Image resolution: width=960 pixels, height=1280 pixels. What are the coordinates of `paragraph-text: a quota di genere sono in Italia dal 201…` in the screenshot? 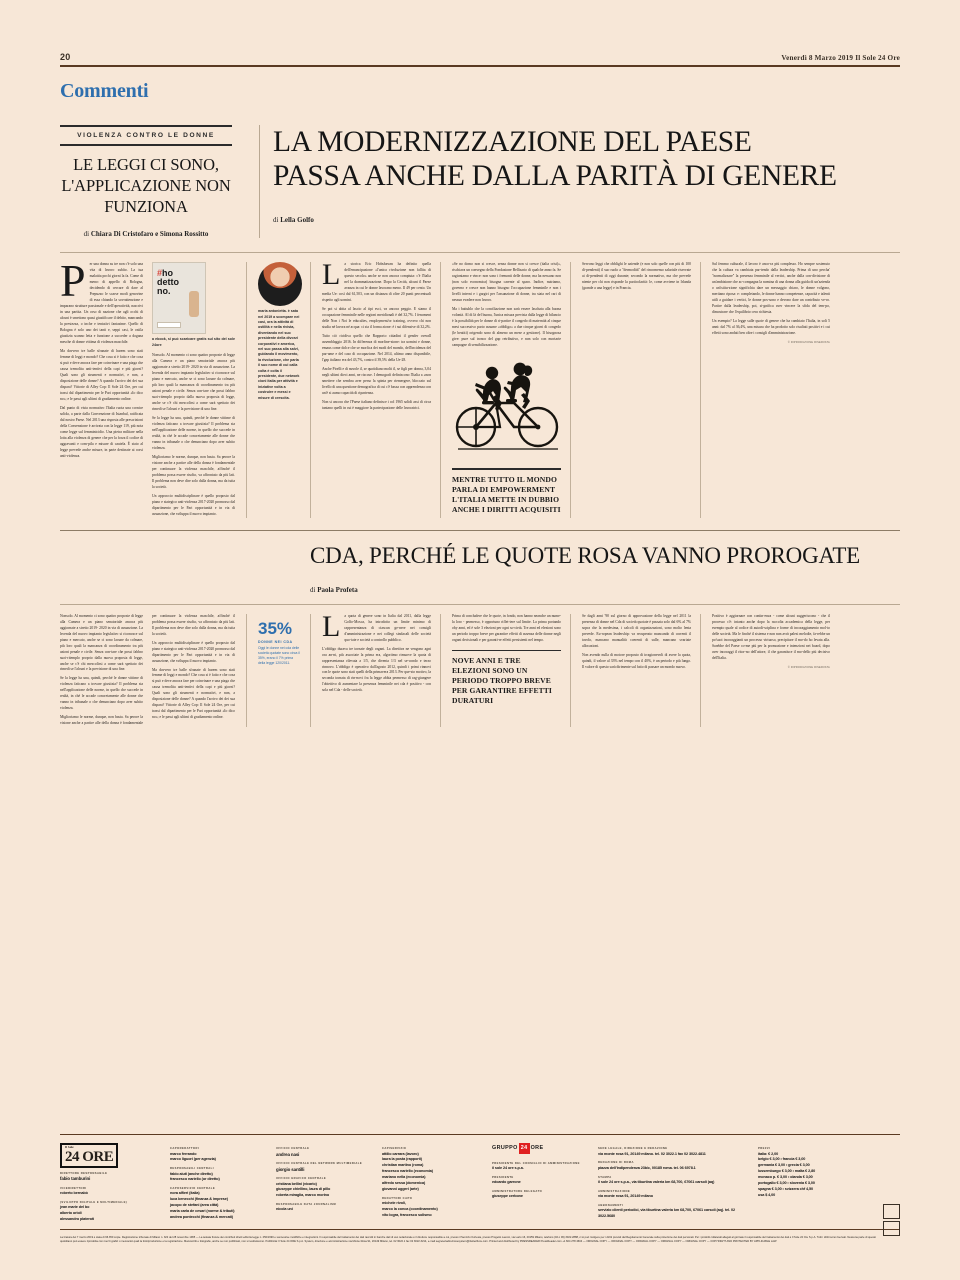 It's located at (387, 627).